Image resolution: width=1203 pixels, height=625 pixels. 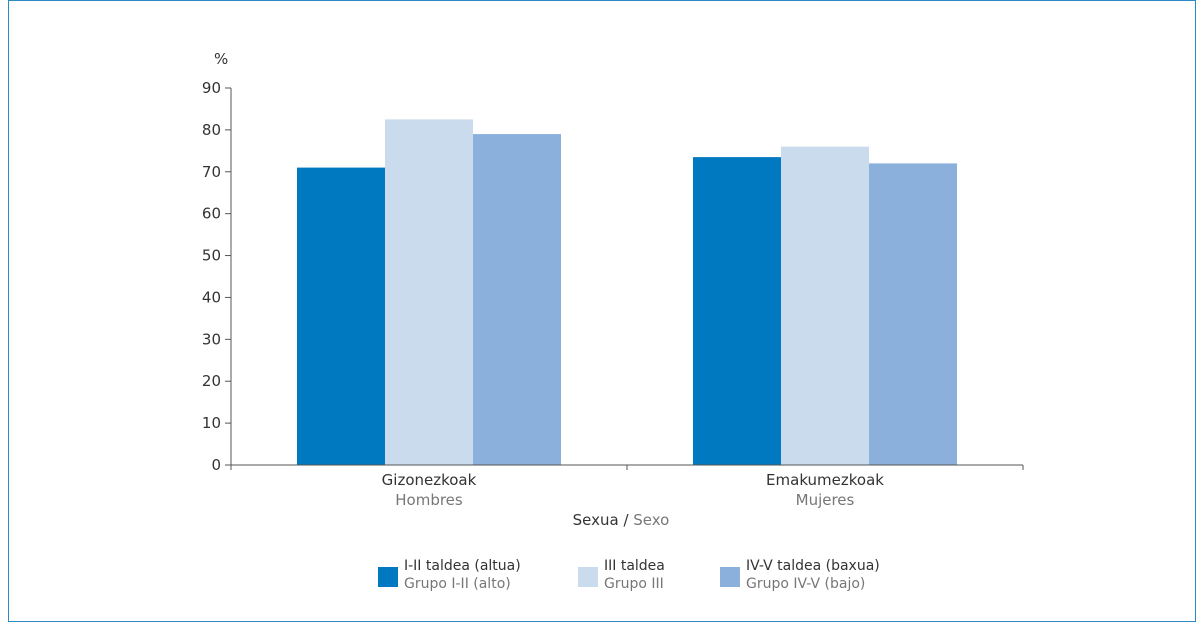 I want to click on y-tick-label: 50, so click(x=211, y=256).